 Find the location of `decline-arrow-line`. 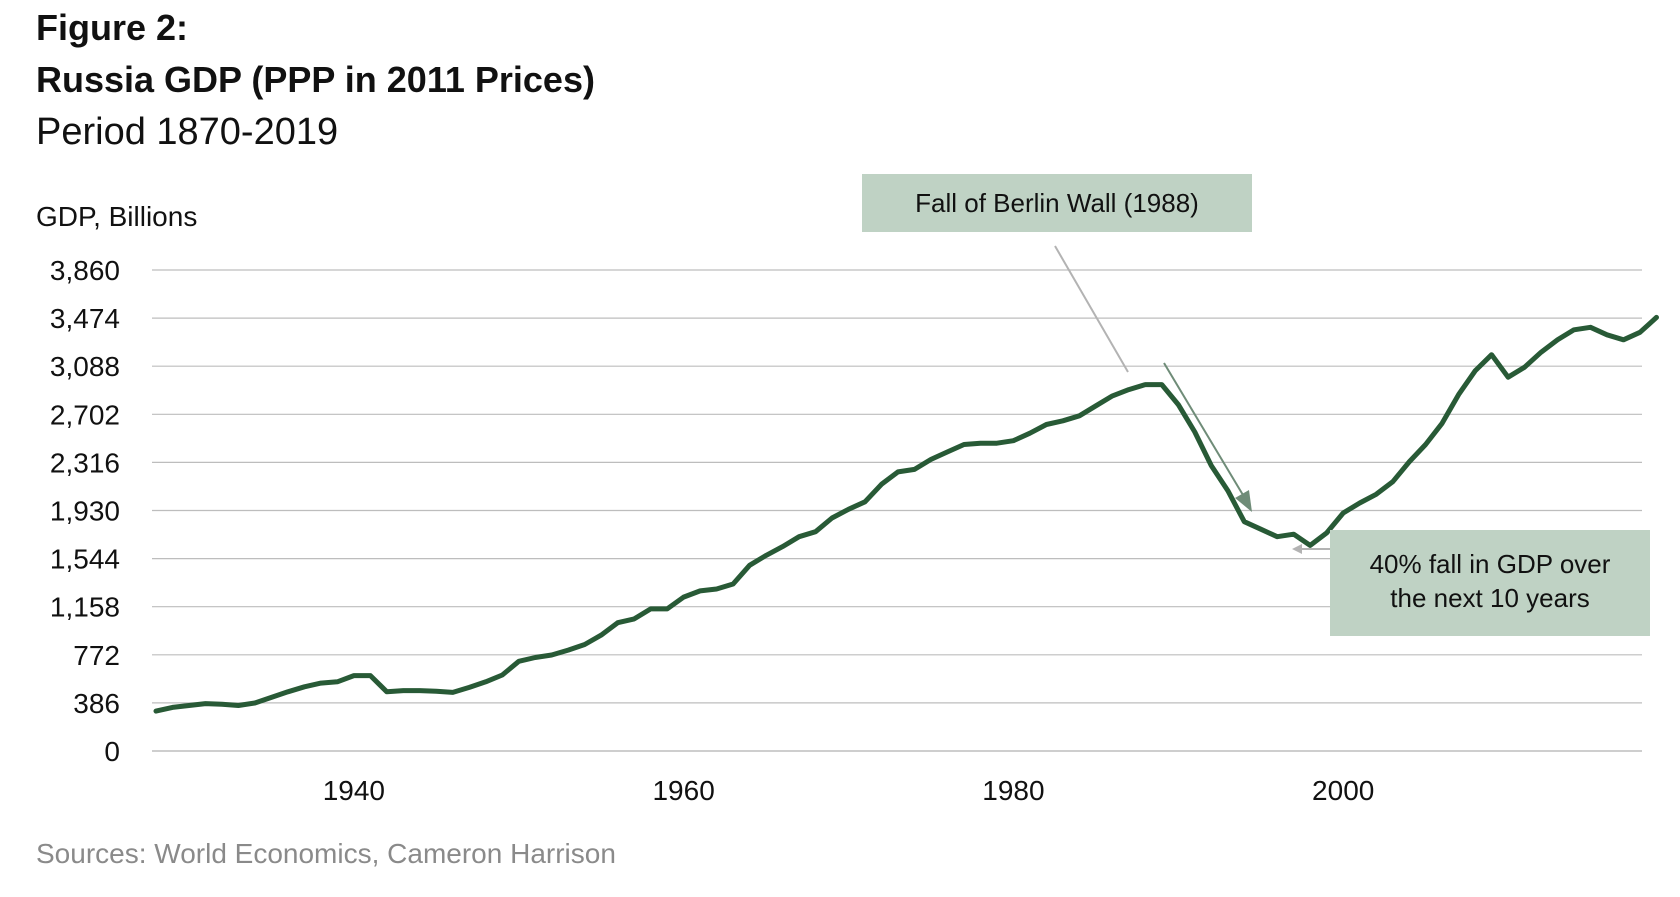

decline-arrow-line is located at coordinates (1203, 429).